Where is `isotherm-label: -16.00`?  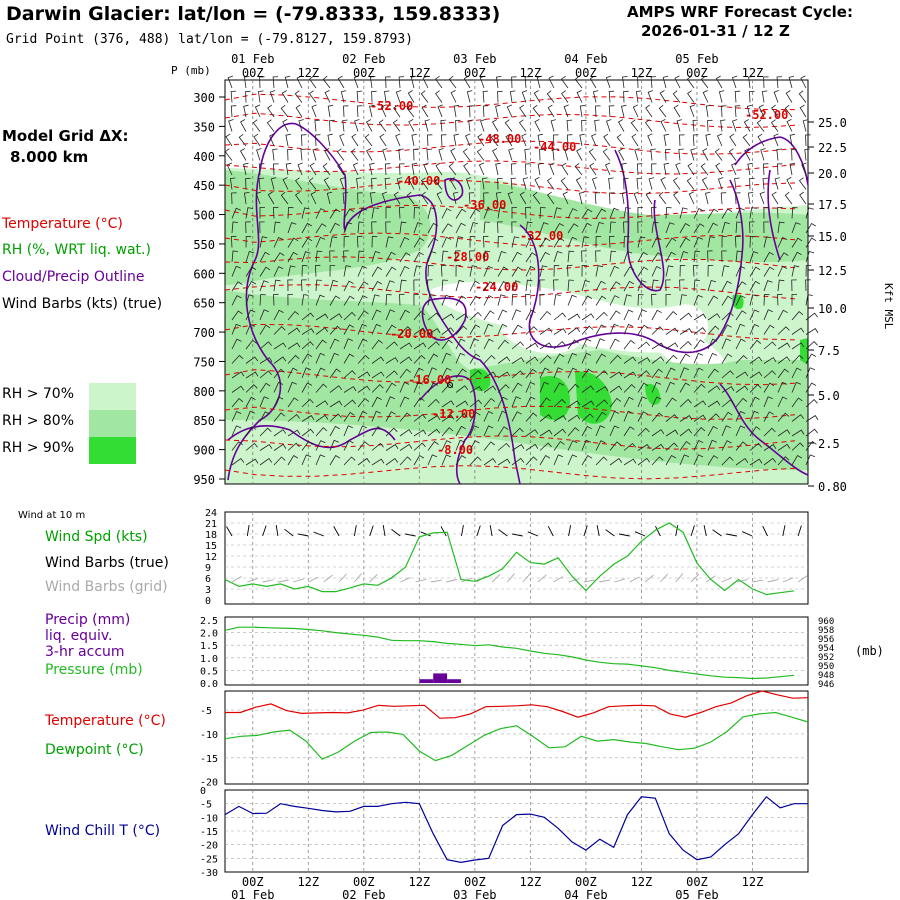 isotherm-label: -16.00 is located at coordinates (429, 380).